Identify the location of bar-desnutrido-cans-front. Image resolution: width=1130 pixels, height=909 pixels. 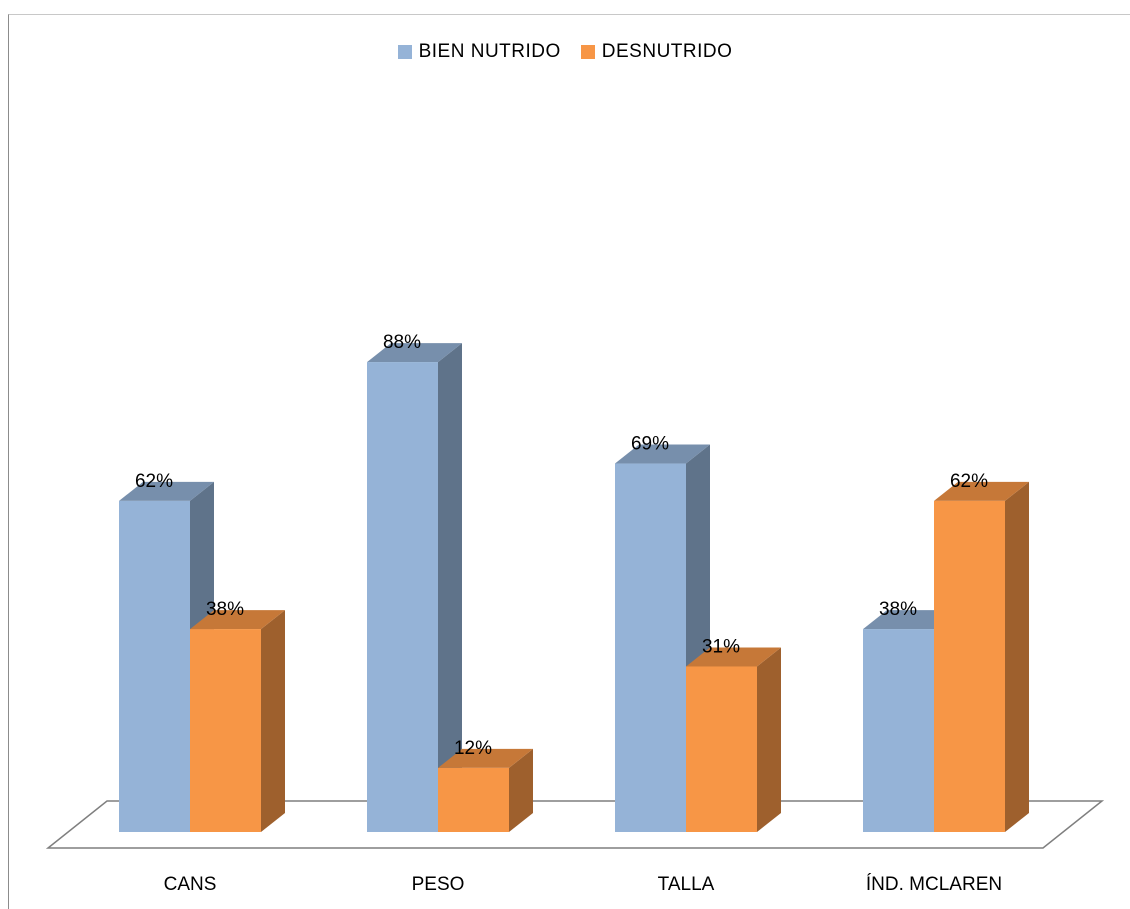
(225, 730).